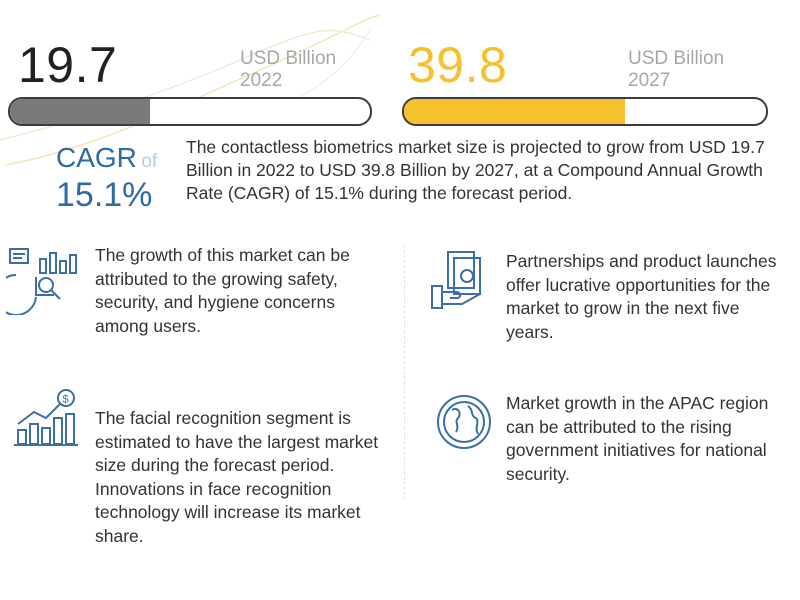 This screenshot has height=600, width=800. I want to click on market-value-2022: 19.7, so click(68, 65).